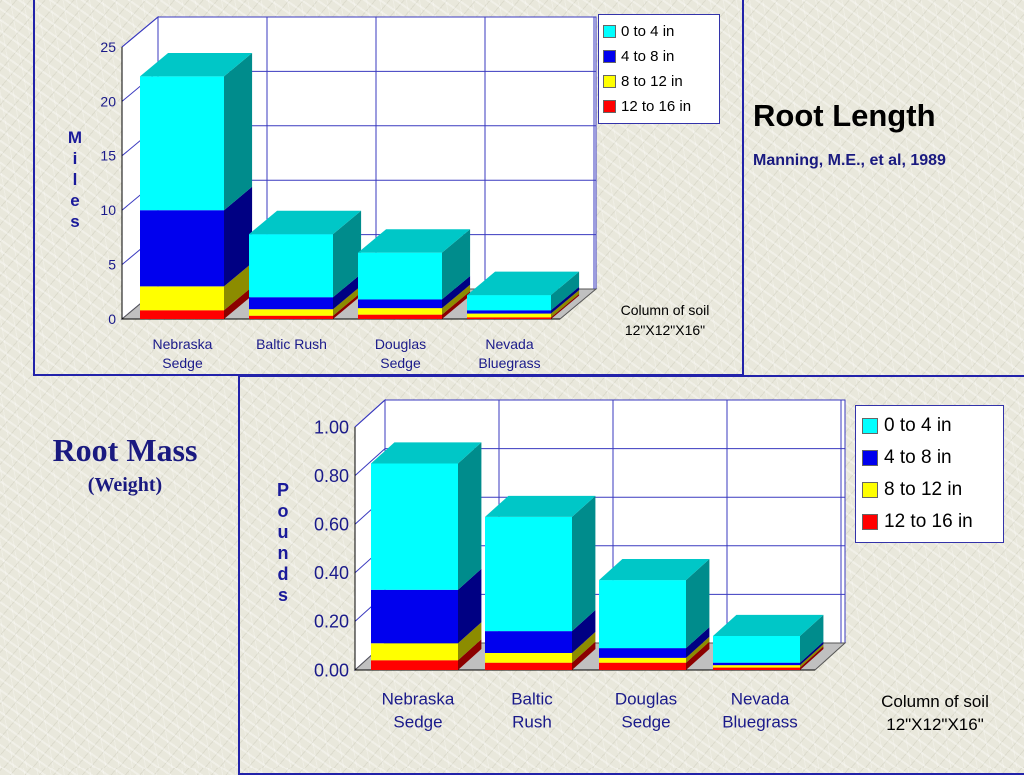 The image size is (1024, 775). Describe the element at coordinates (935, 713) in the screenshot. I see `root-mass-soil-note: Column of soil 12"X12"X16"` at that location.